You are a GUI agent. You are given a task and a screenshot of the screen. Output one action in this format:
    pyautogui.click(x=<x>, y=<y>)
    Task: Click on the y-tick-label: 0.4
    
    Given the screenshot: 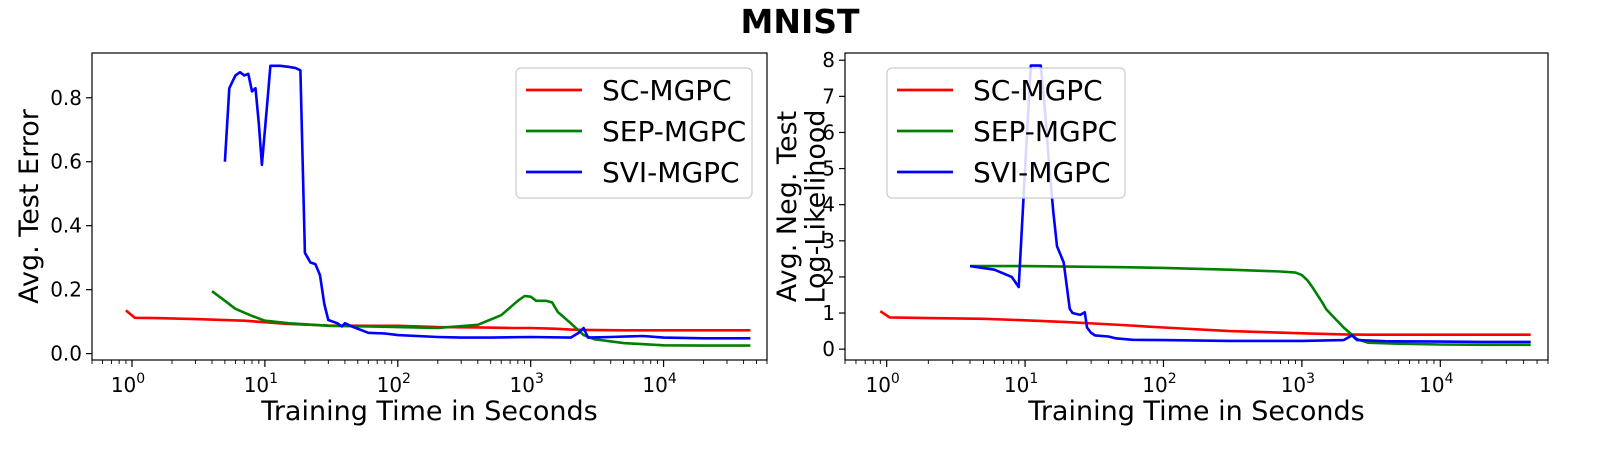 What is the action you would take?
    pyautogui.click(x=66, y=226)
    